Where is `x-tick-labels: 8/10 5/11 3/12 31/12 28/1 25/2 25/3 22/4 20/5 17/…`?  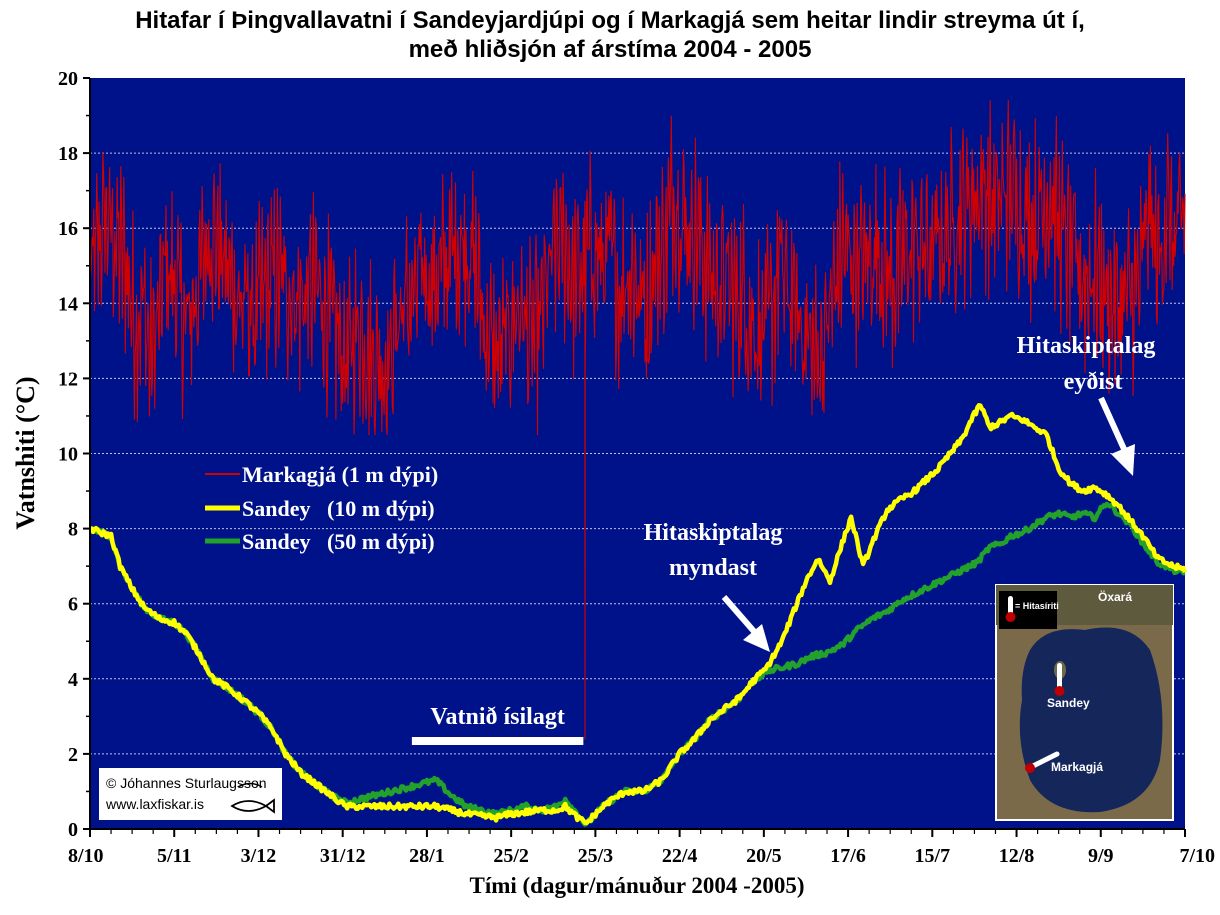 x-tick-labels: 8/10 5/11 3/12 31/12 28/1 25/2 25/3 22/4 20/5 17/… is located at coordinates (641, 848).